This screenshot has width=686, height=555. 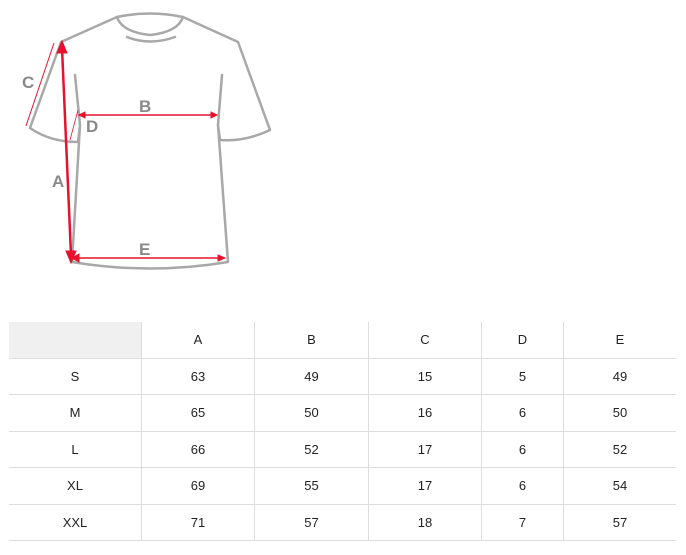 I want to click on label-b: B, so click(x=145, y=106).